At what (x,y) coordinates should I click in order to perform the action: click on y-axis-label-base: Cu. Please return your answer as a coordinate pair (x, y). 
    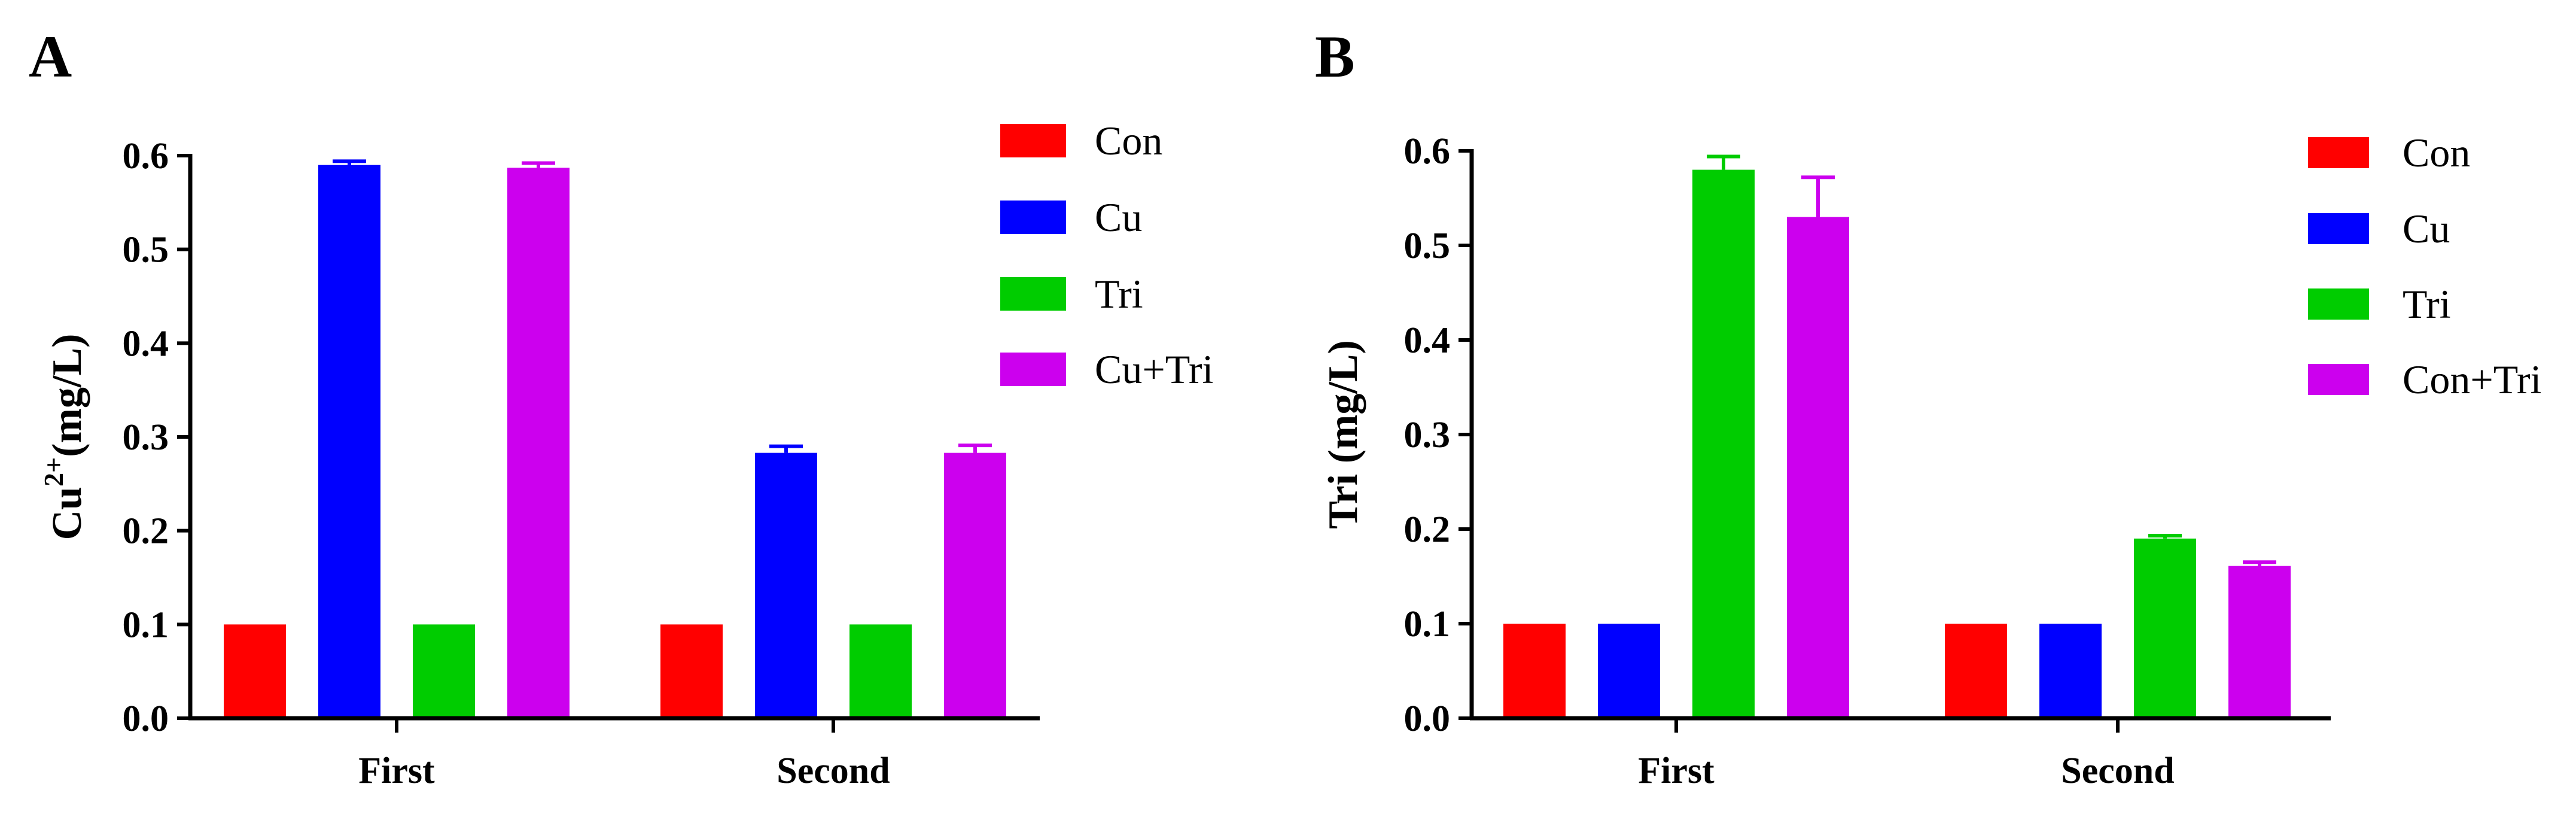
    Looking at the image, I should click on (67, 513).